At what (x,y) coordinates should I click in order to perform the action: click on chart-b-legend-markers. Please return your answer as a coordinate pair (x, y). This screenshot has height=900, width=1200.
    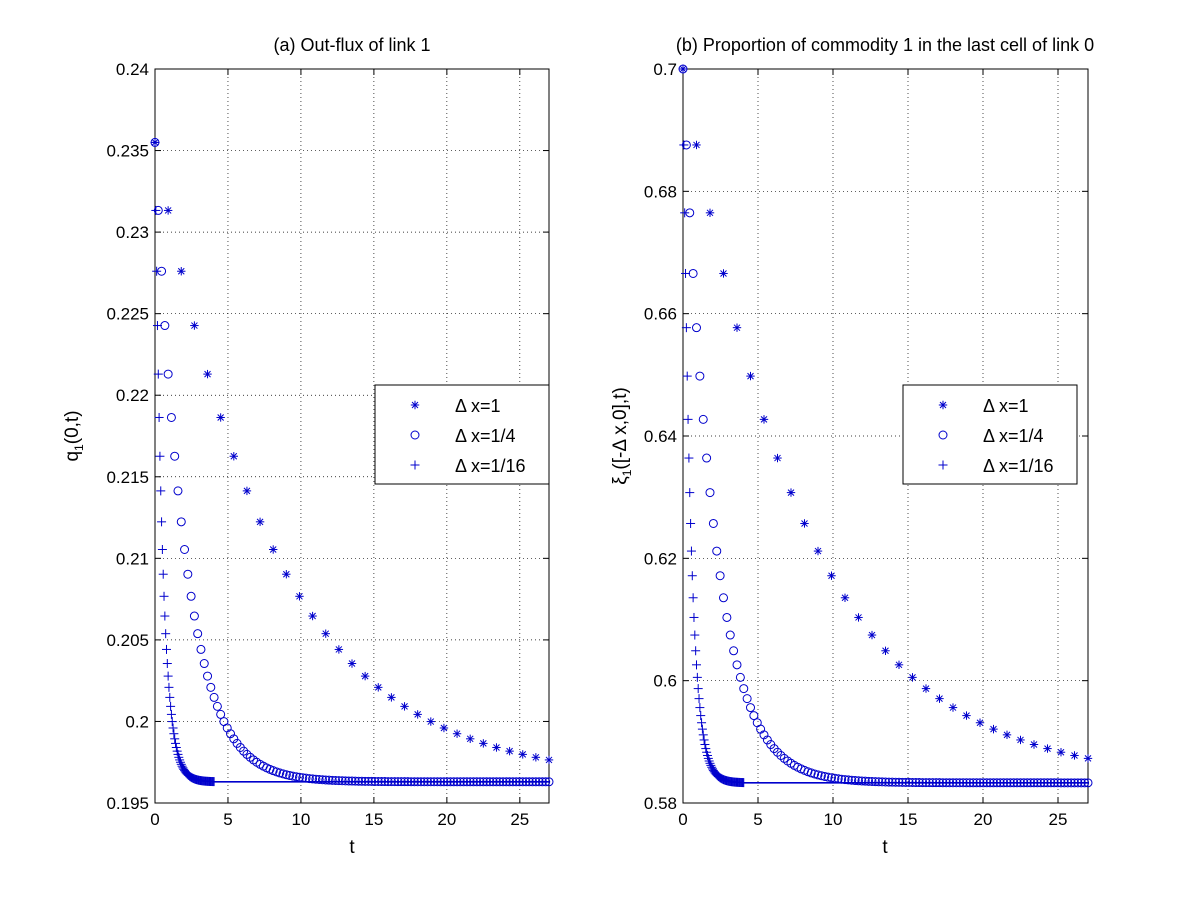
    Looking at the image, I should click on (943, 435).